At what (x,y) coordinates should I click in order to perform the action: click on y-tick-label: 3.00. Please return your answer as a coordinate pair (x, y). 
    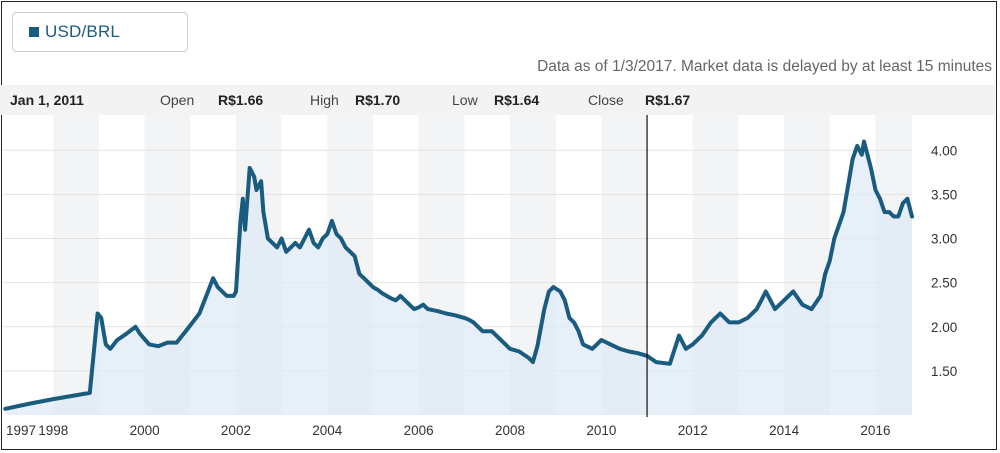
    Looking at the image, I should click on (944, 239).